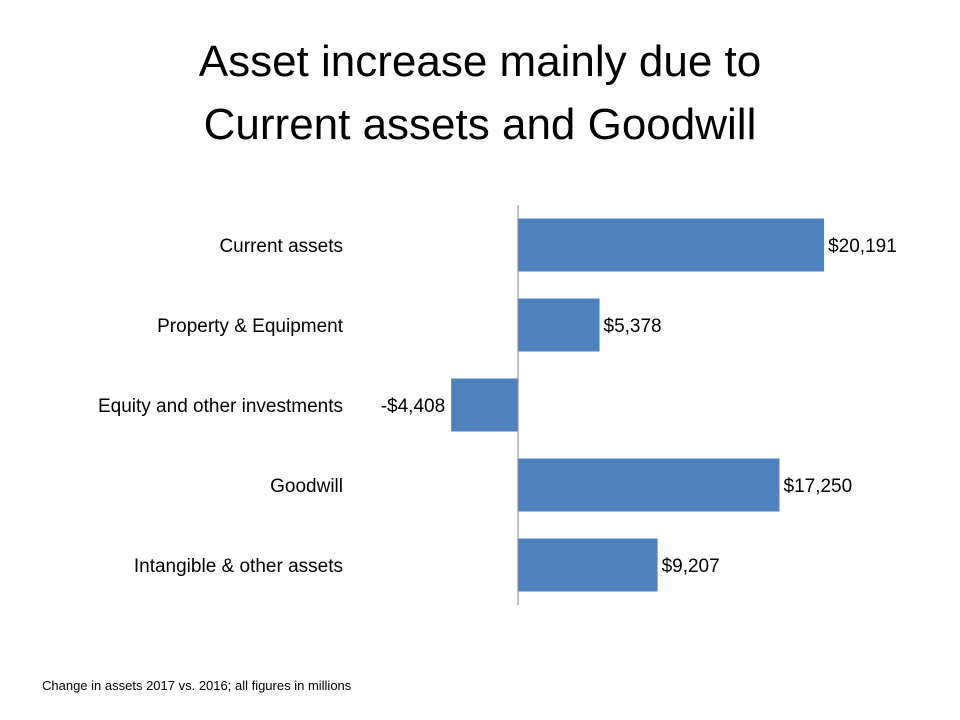 The width and height of the screenshot is (960, 720). Describe the element at coordinates (413, 406) in the screenshot. I see `data-label: -$4,408` at that location.